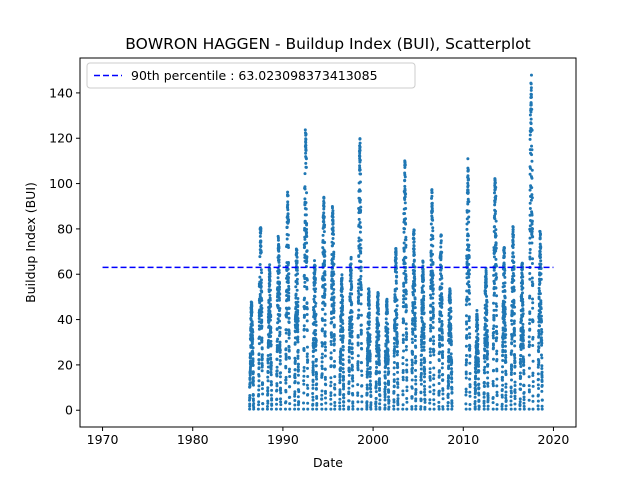 The width and height of the screenshot is (640, 480). Describe the element at coordinates (69, 410) in the screenshot. I see `y-tick-label: 0` at that location.